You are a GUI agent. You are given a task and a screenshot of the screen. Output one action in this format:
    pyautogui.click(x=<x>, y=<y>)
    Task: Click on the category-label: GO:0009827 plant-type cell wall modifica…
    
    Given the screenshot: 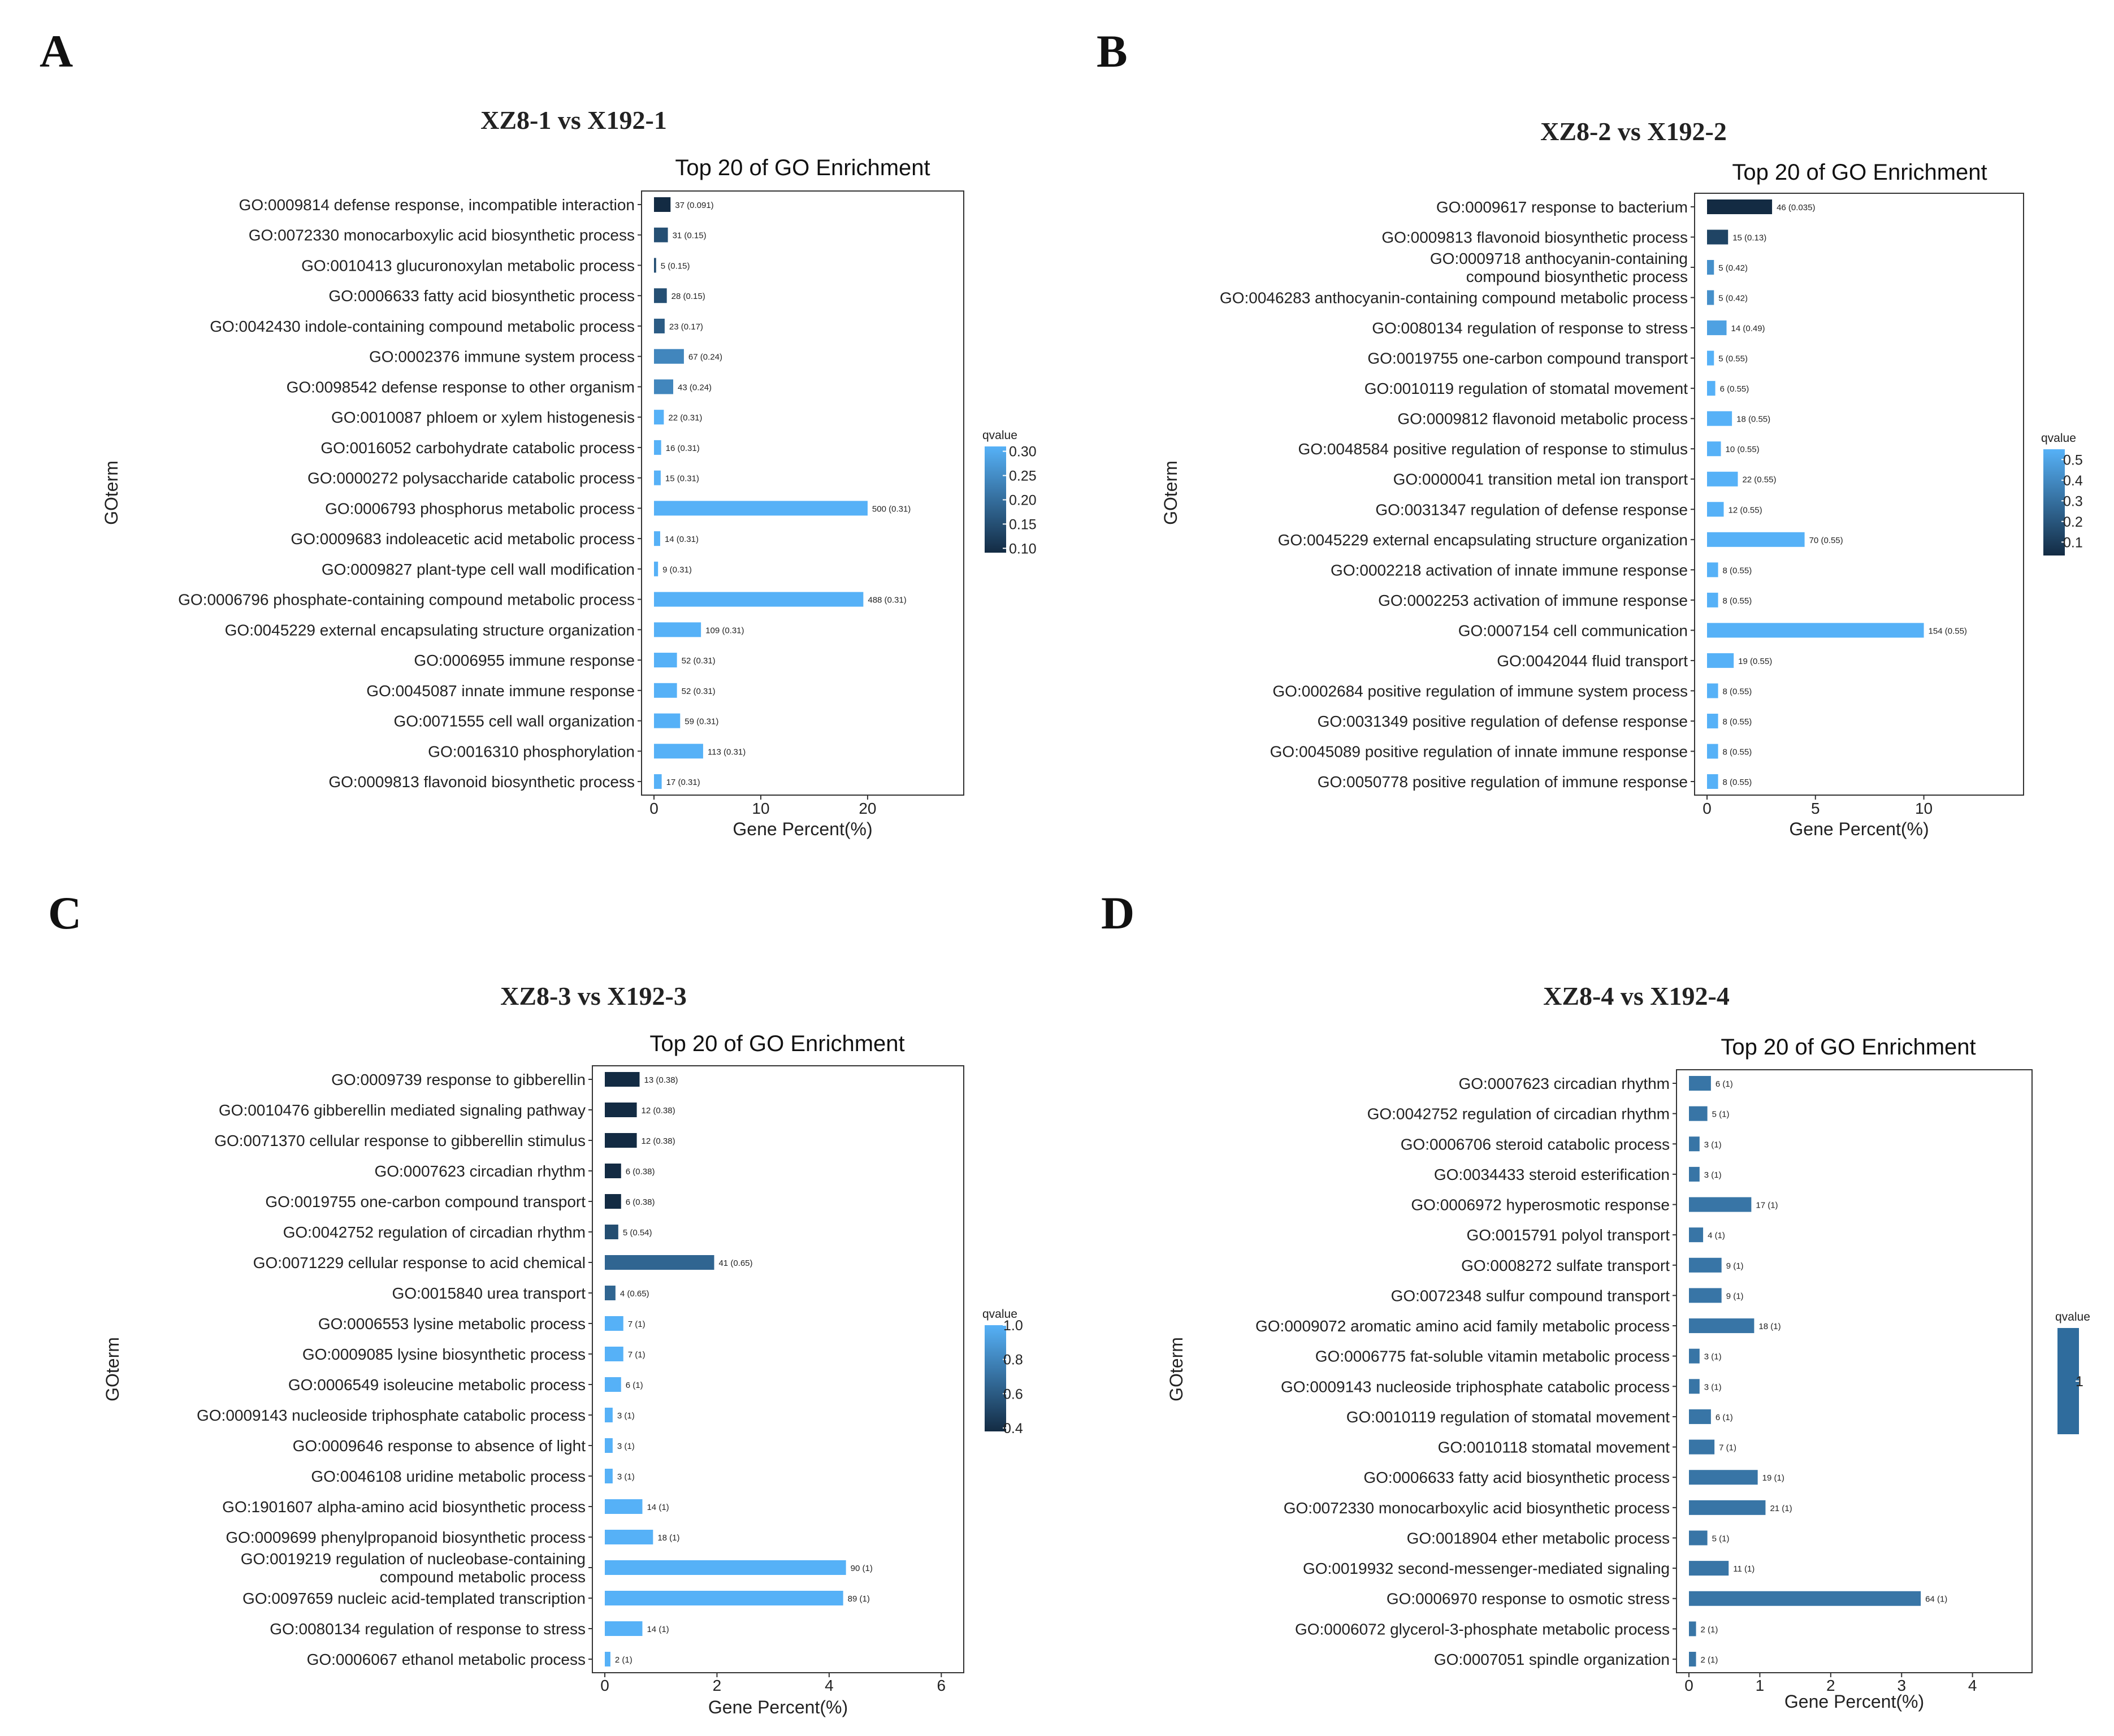 What is the action you would take?
    pyautogui.click(x=478, y=569)
    